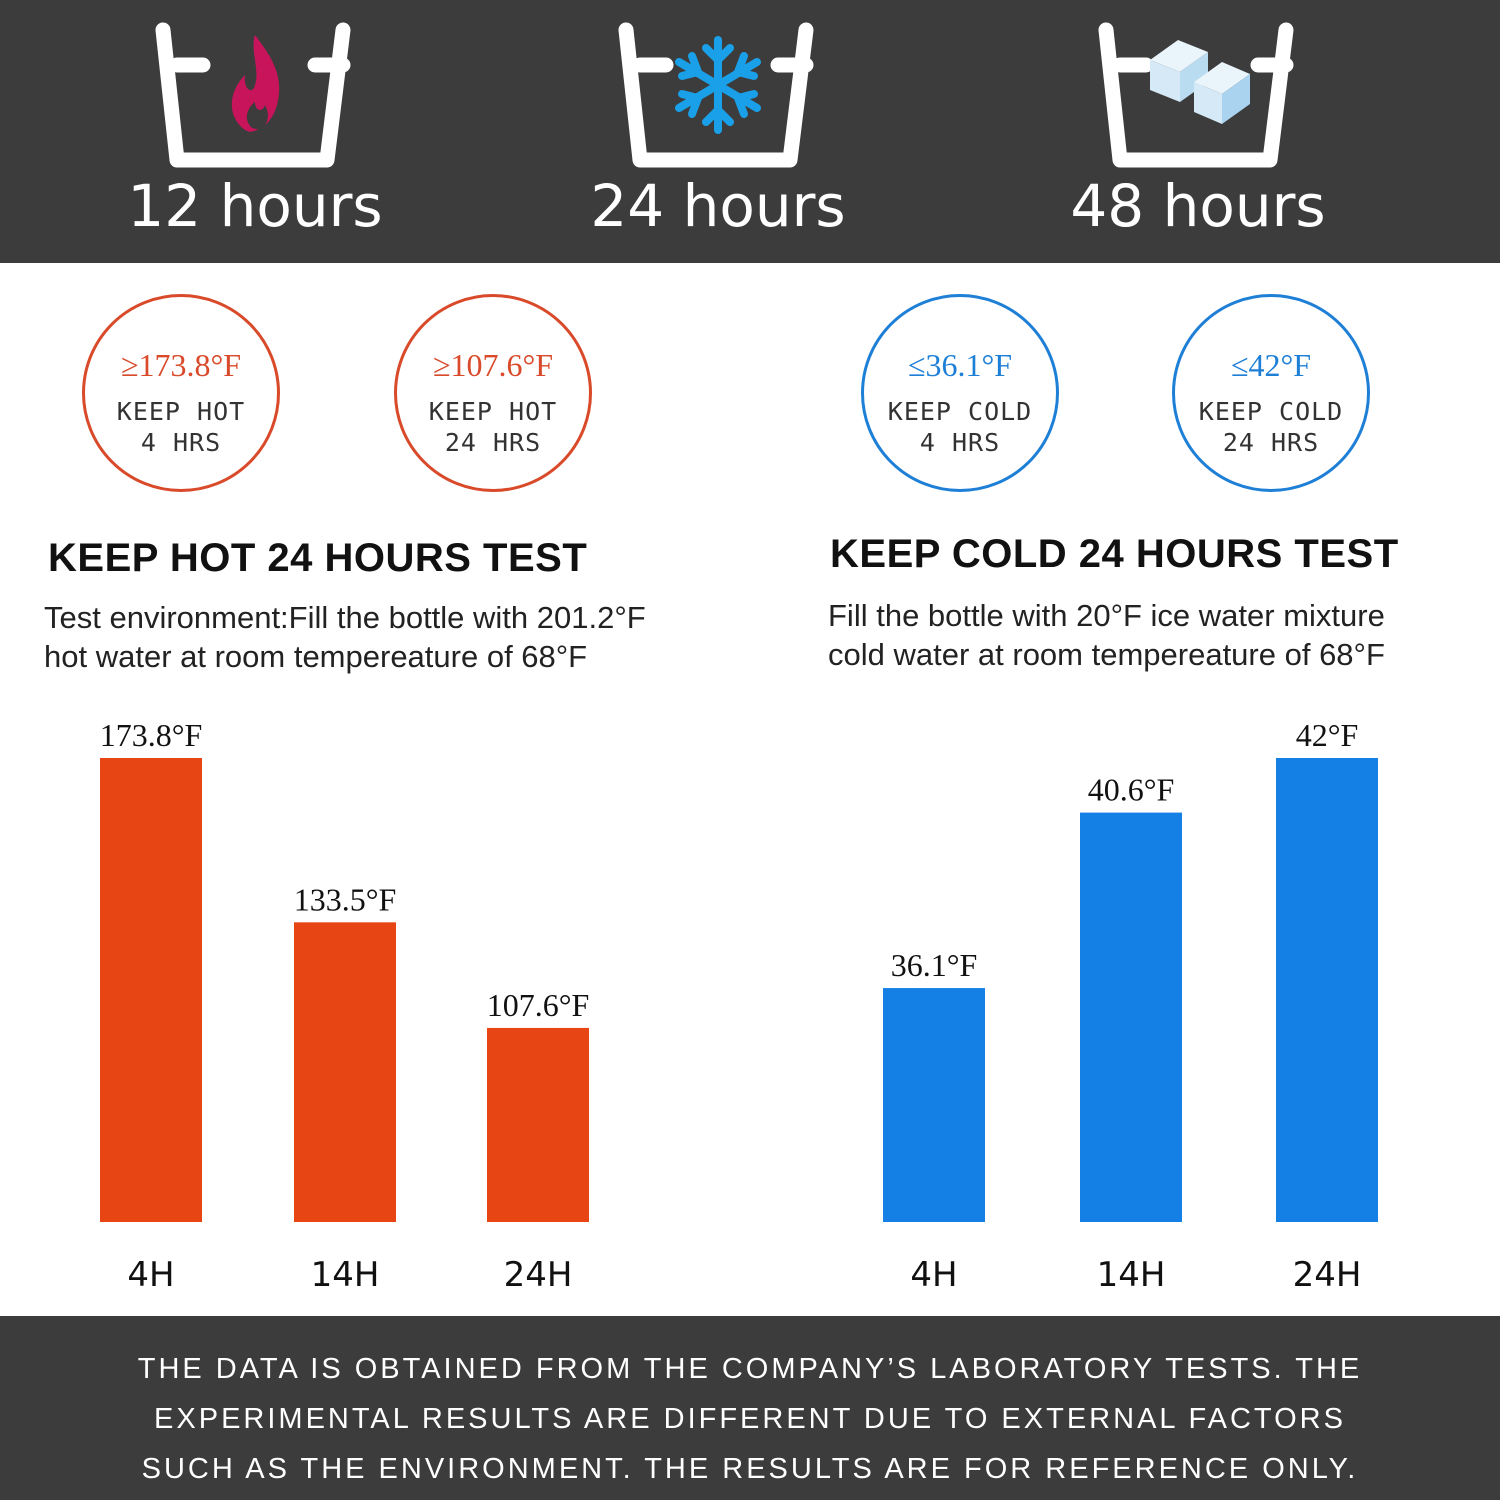 This screenshot has height=1500, width=1500. Describe the element at coordinates (1271, 393) in the screenshot. I see `badge-cold-24hrs: ≤42°F KEEP COLD 24 HRS` at that location.